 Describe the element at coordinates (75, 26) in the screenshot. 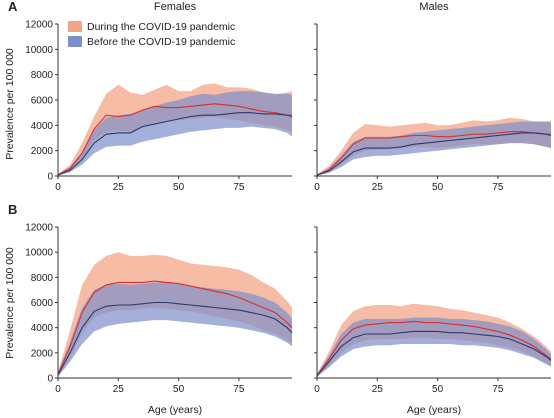

I see `legend-swatch-during` at that location.